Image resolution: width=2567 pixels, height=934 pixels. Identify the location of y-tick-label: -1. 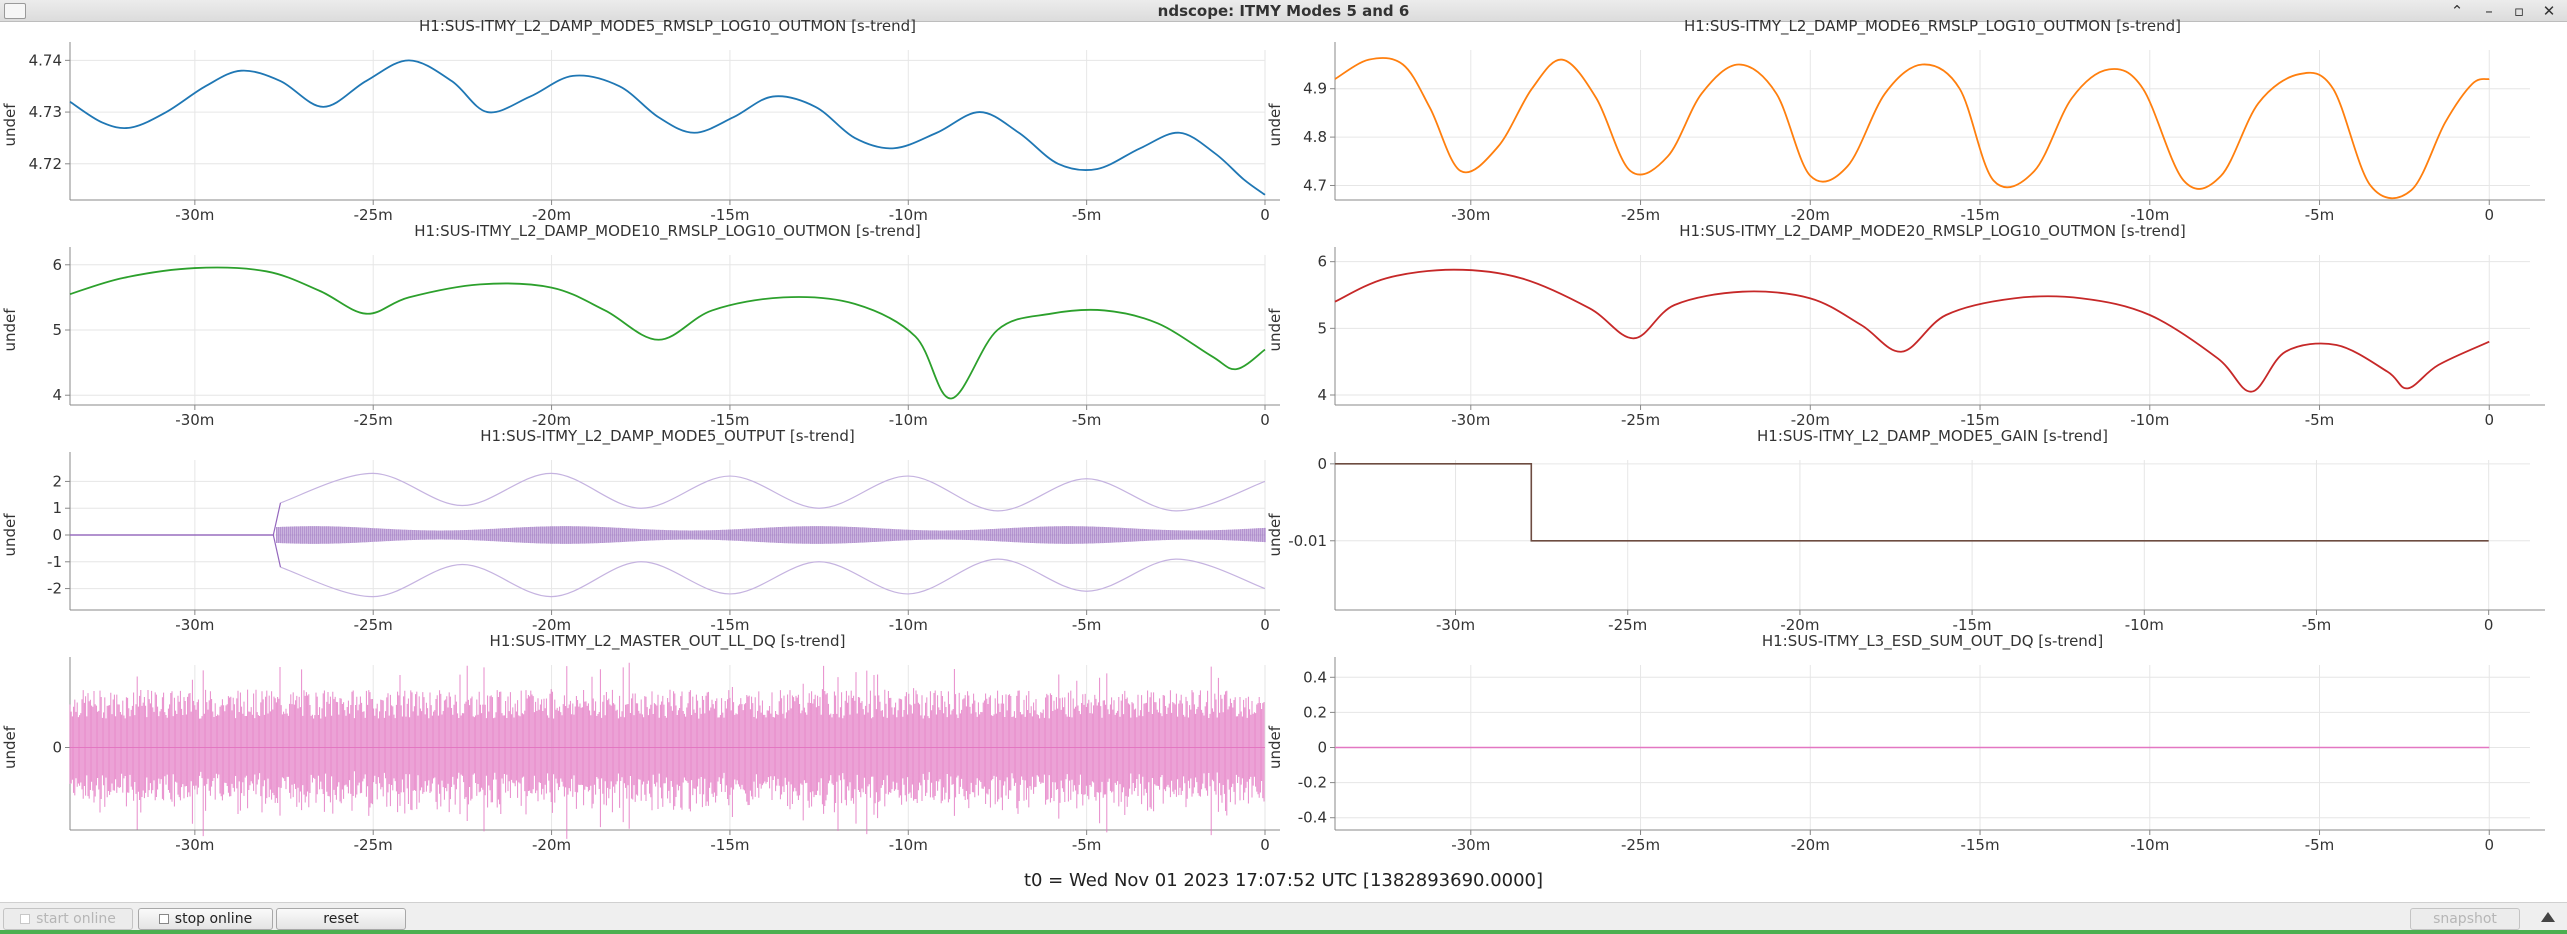
(54, 562).